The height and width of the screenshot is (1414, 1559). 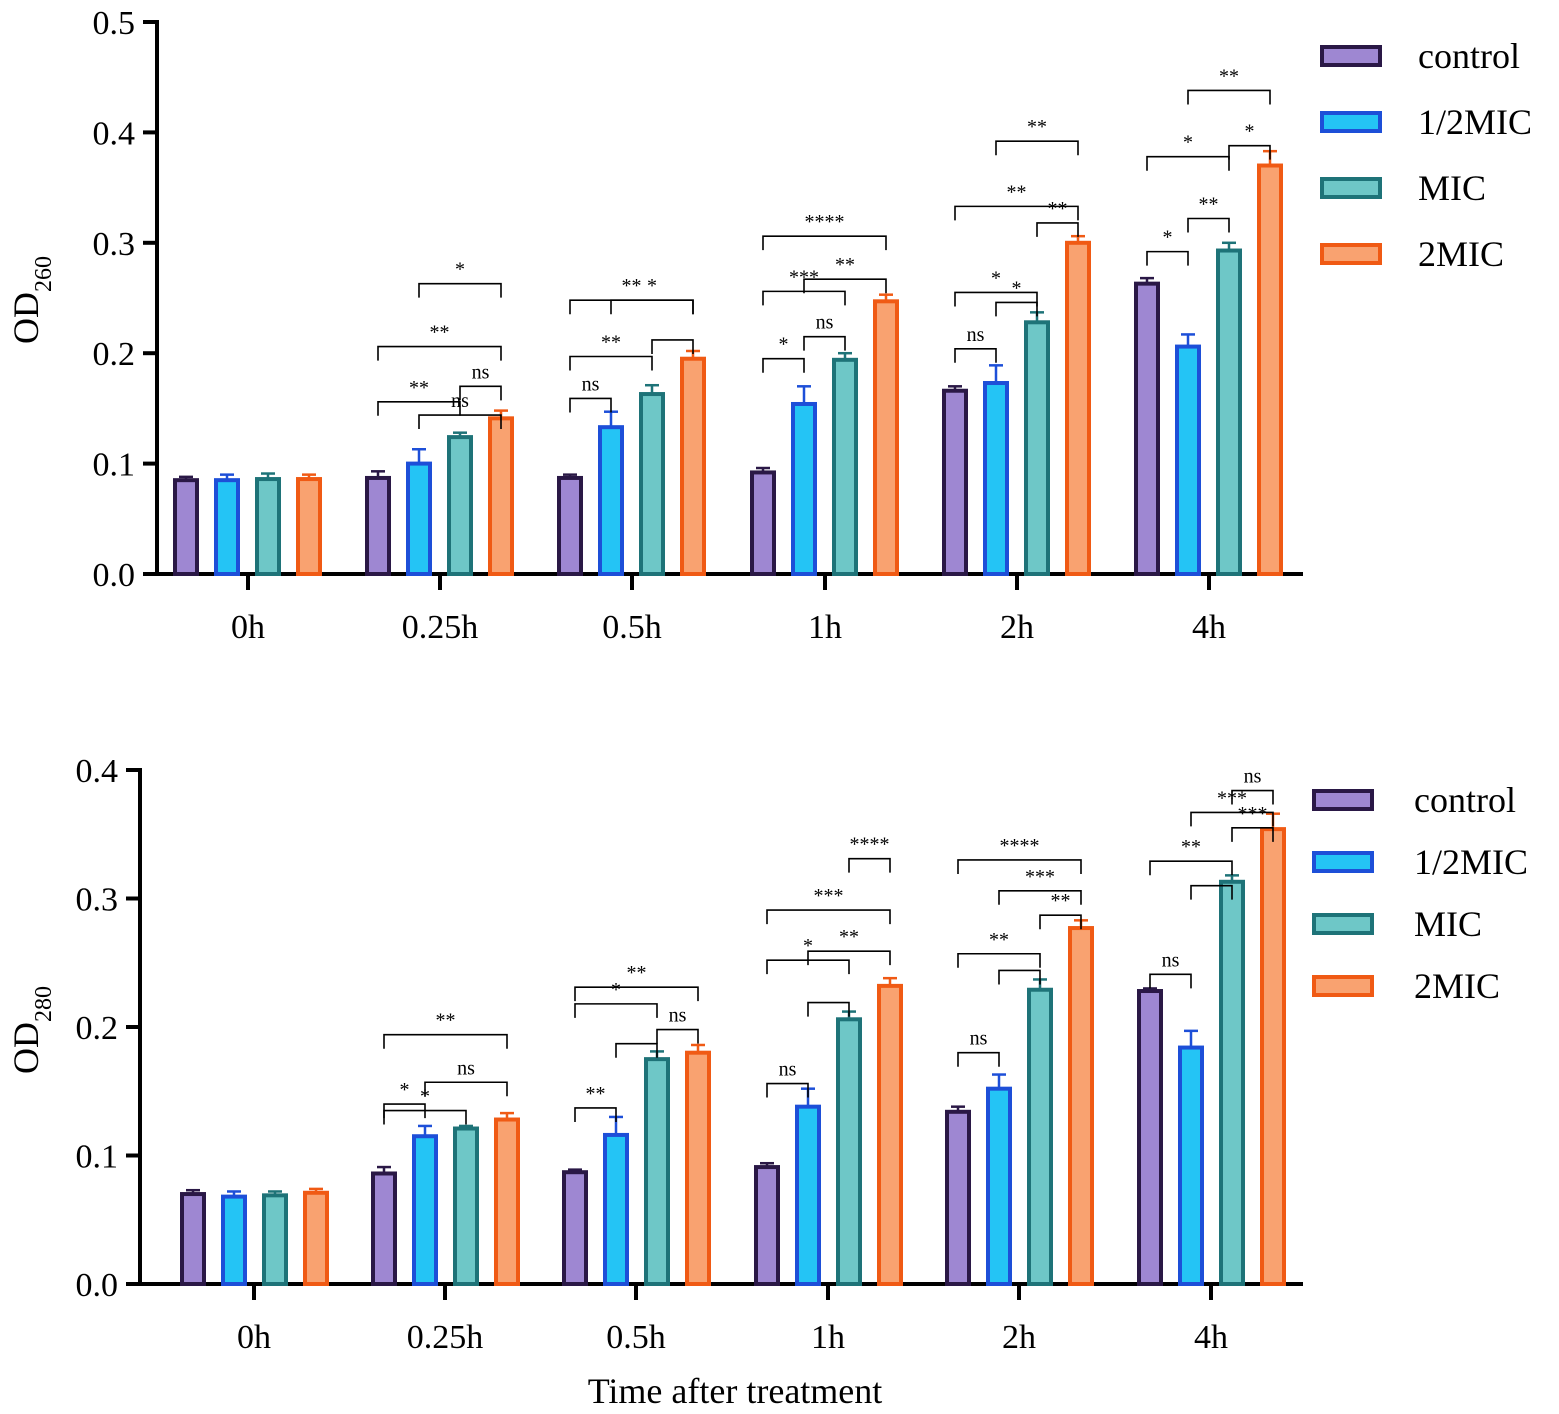 What do you see at coordinates (632, 627) in the screenshot?
I see `x-tick-label: 0.5h` at bounding box center [632, 627].